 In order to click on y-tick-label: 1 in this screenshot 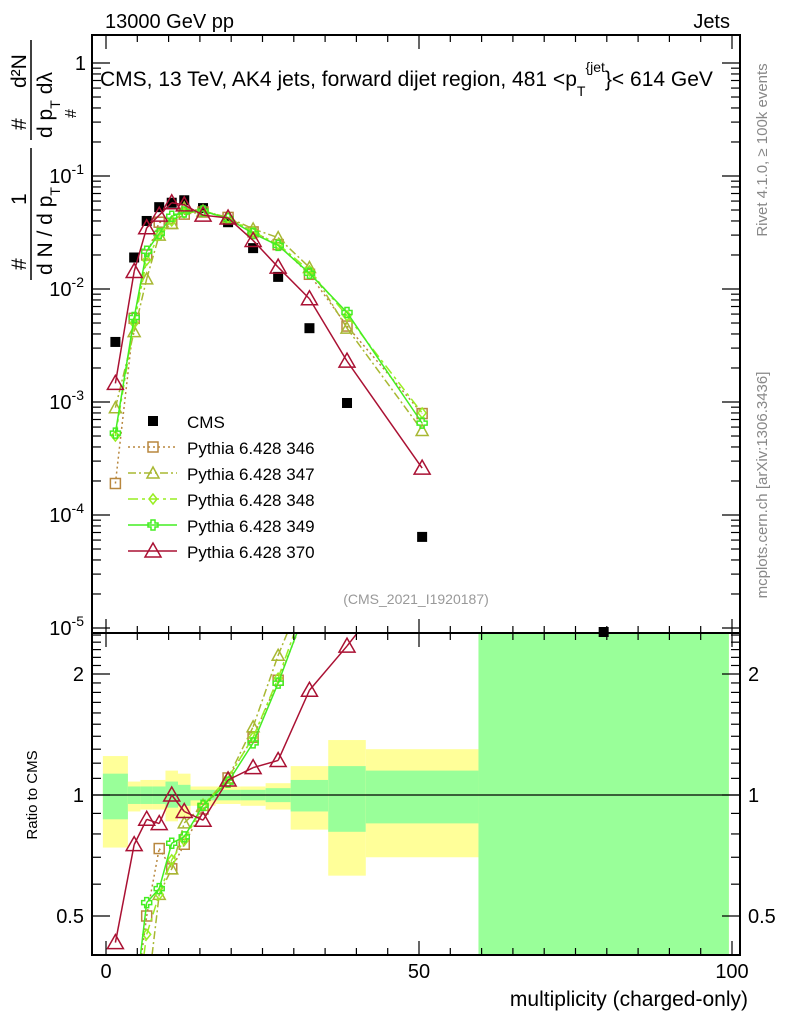, I will do `click(80, 64)`.